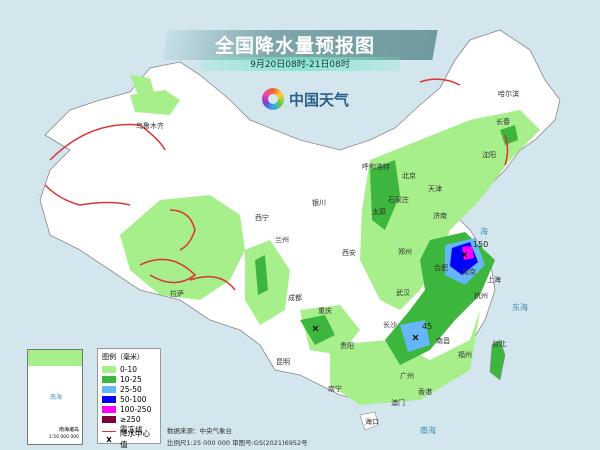 Image resolution: width=600 pixels, height=450 pixels. Describe the element at coordinates (443, 341) in the screenshot. I see `city-label: 南昌` at that location.